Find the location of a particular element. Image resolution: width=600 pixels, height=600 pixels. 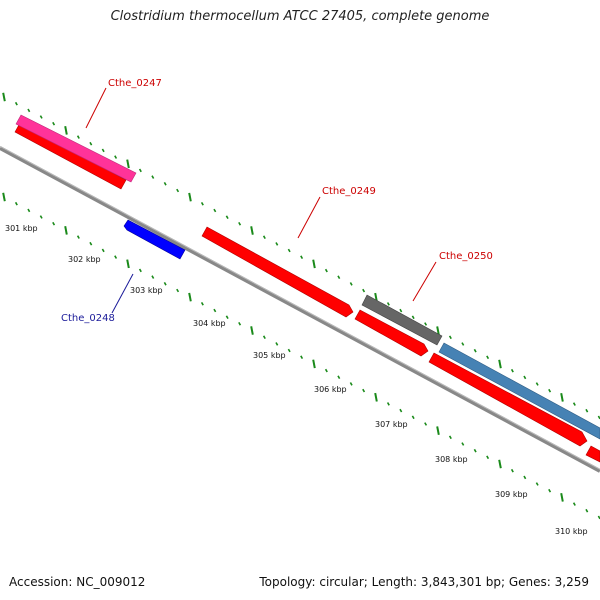

feature-steel-blue is located at coordinates (519, 391).